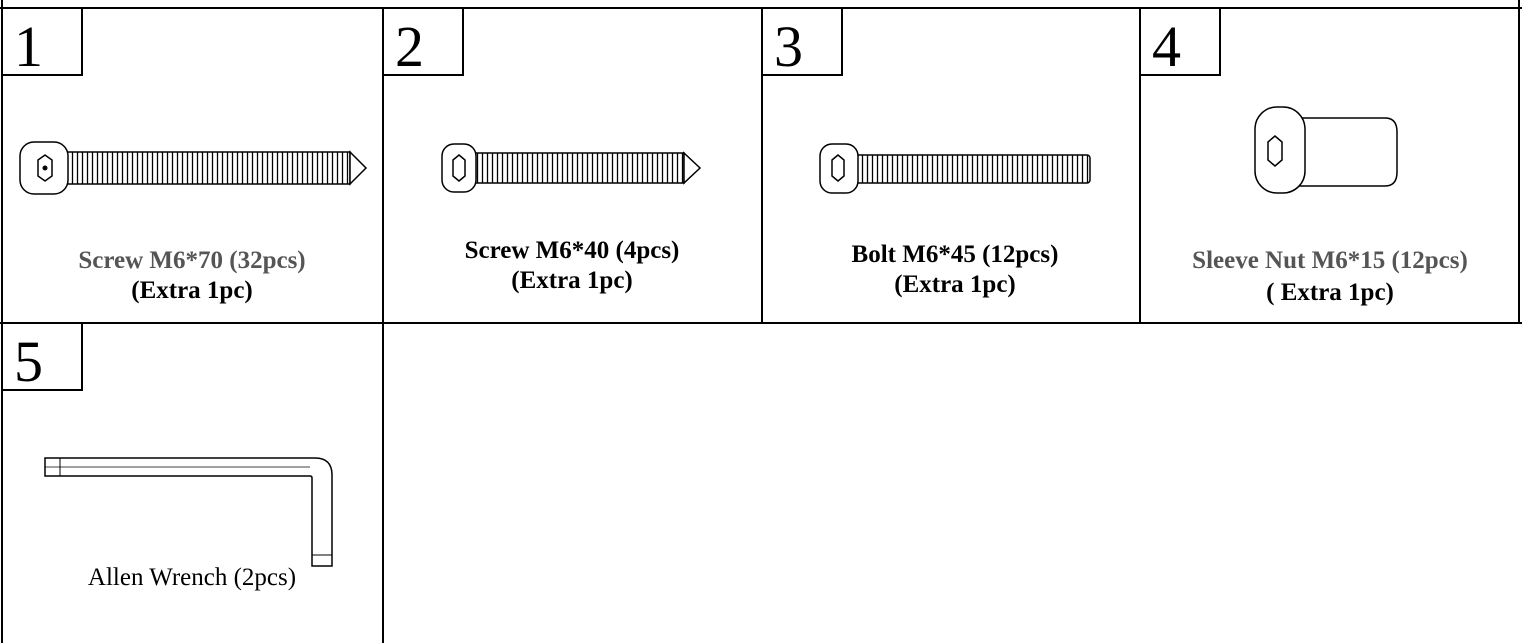 The image size is (1522, 643). Describe the element at coordinates (955, 254) in the screenshot. I see `item-label: Bolt M6*45 (12pcs)` at that location.